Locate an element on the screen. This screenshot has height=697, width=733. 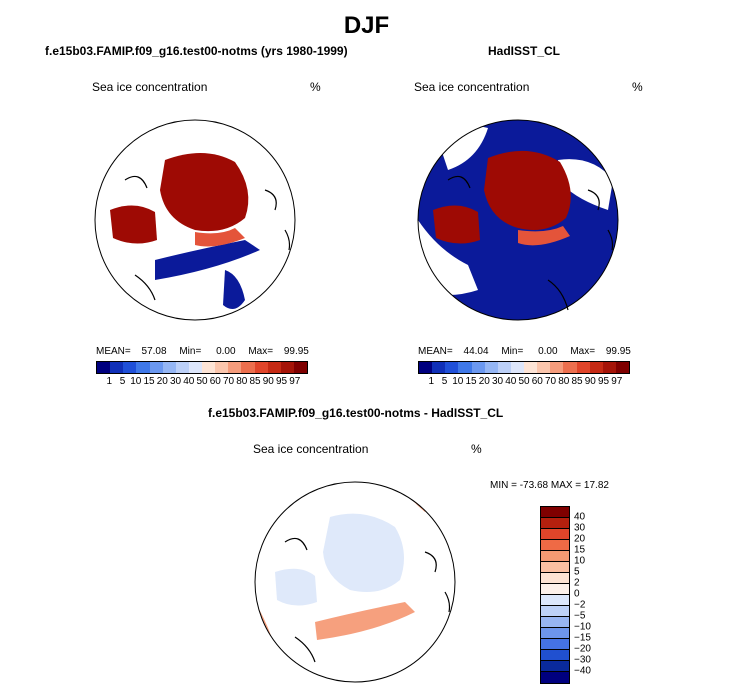
panel2-colorbar-tick-label: 85 is located at coordinates (577, 381).